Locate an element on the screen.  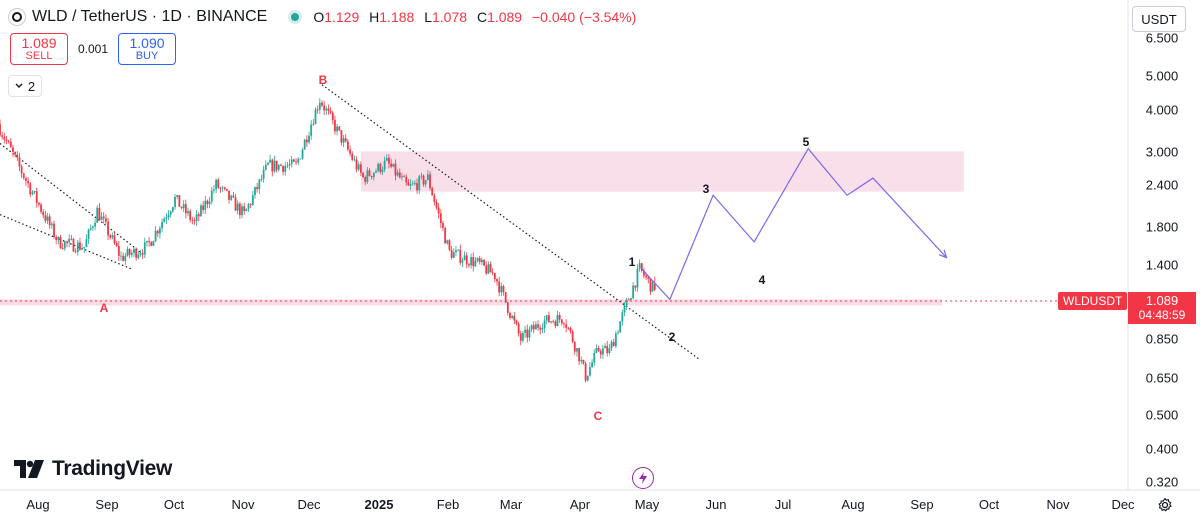
ohlc-high-key: H is located at coordinates (374, 17).